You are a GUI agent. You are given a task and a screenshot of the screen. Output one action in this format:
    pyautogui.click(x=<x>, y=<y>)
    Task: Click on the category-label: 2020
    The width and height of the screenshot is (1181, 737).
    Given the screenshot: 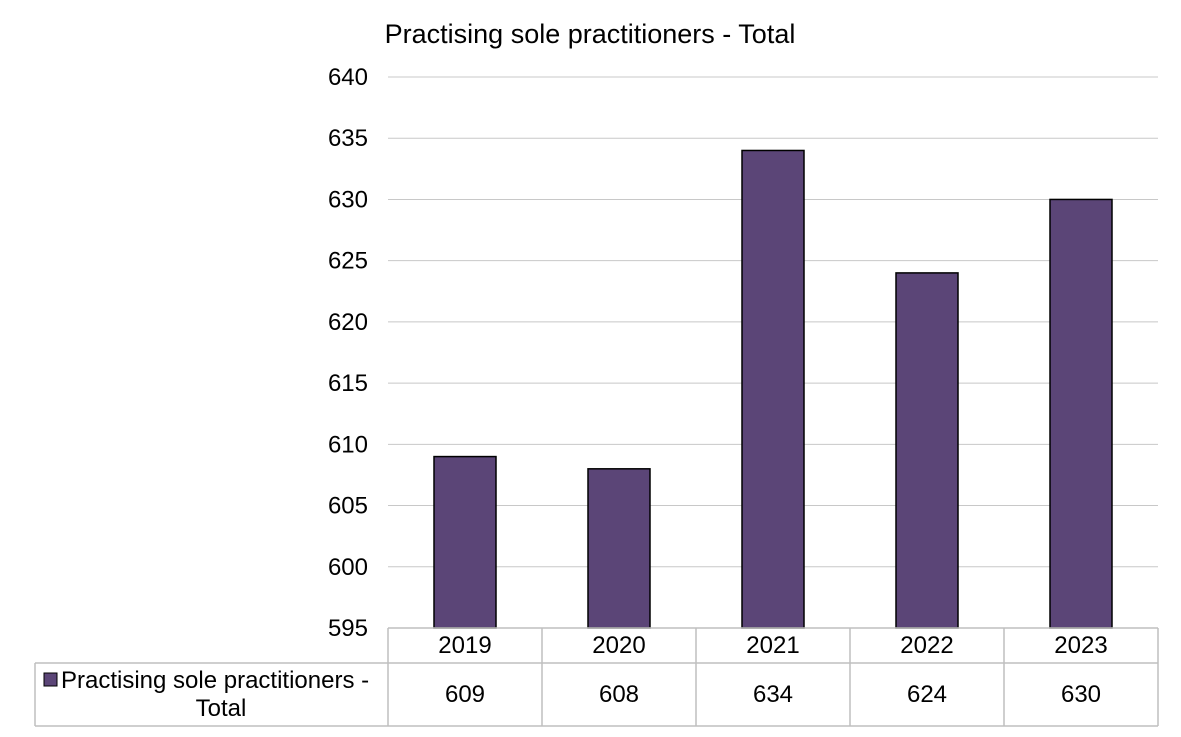 What is the action you would take?
    pyautogui.click(x=618, y=645)
    